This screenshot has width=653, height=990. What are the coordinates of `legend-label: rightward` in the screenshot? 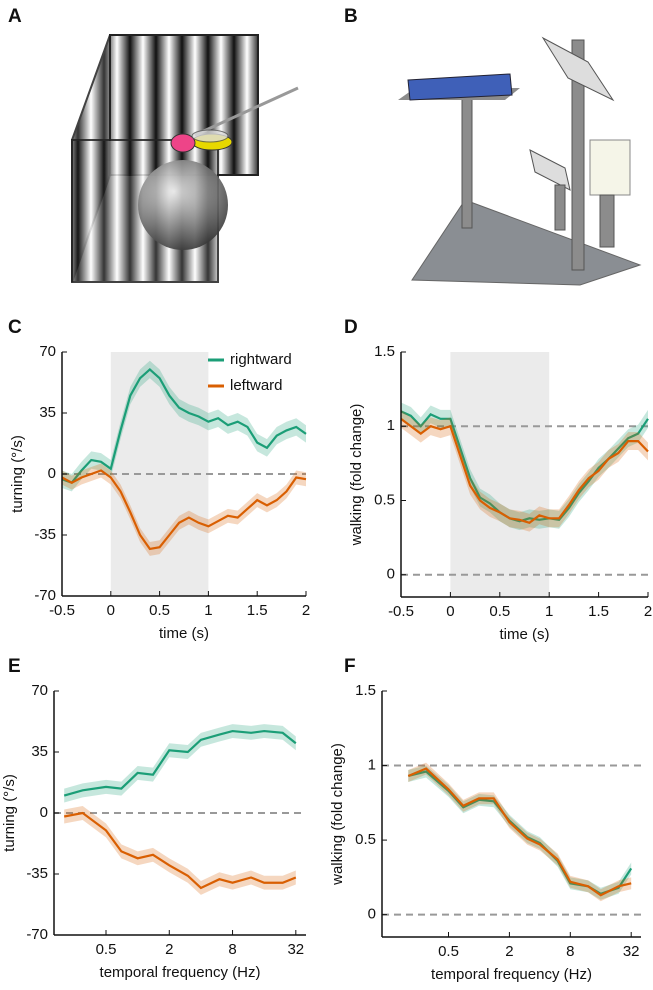 It's located at (261, 359).